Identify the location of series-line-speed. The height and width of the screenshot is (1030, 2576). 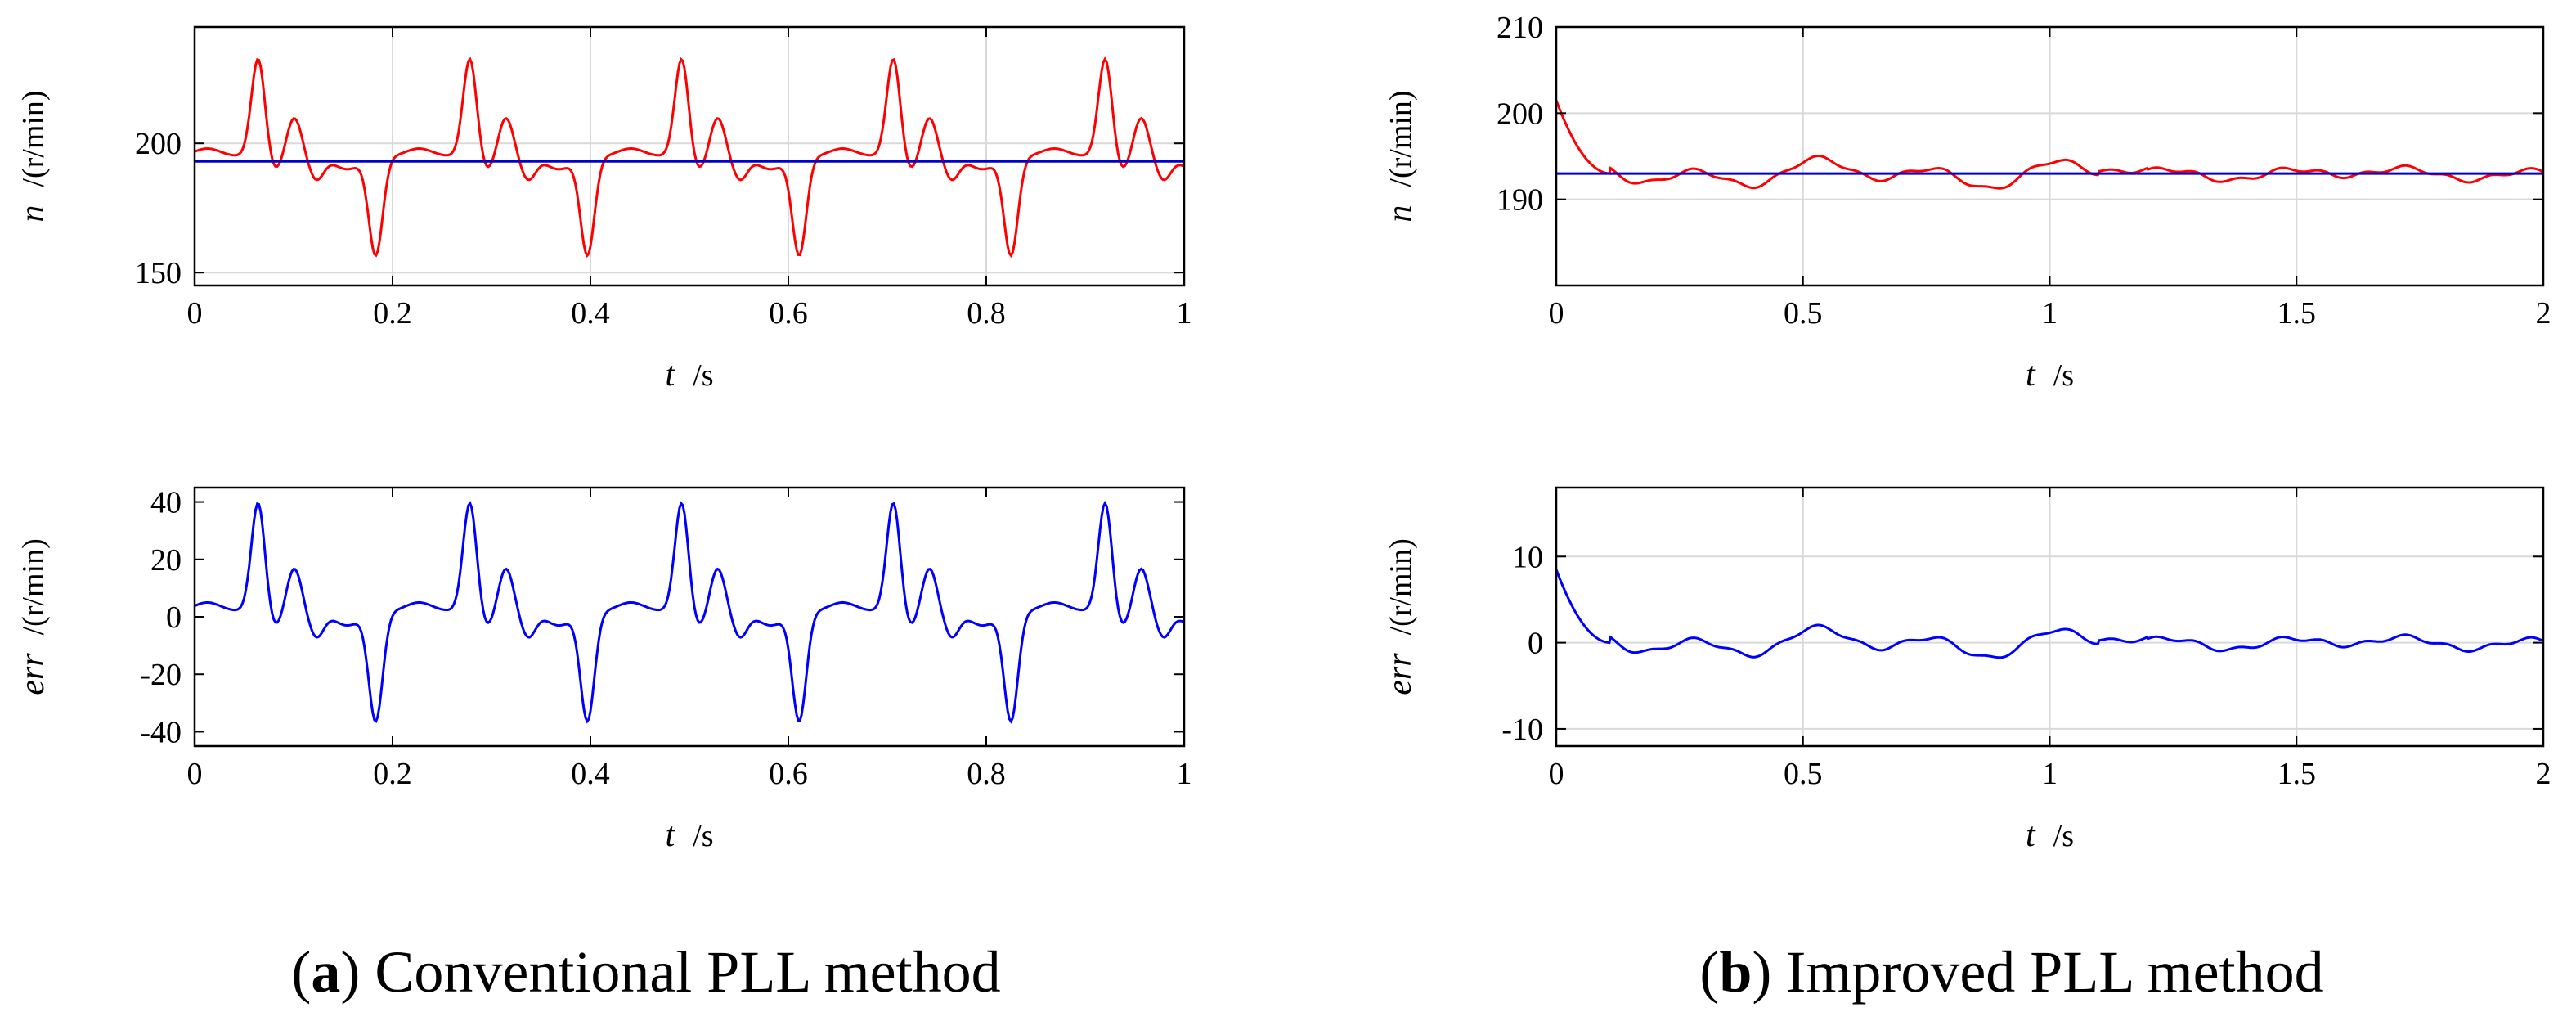
(689, 157).